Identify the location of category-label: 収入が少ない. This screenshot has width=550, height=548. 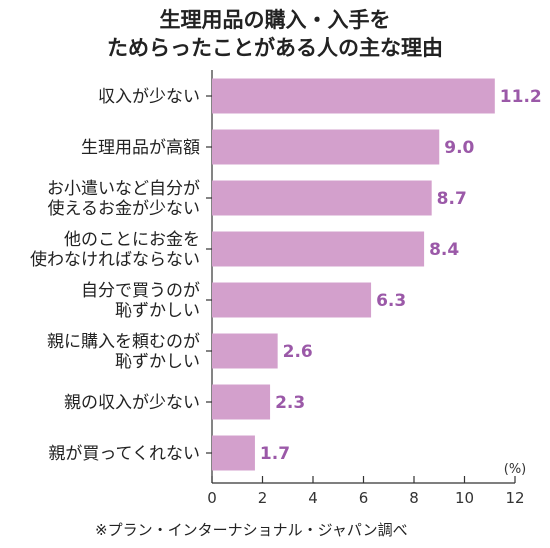
(149, 97).